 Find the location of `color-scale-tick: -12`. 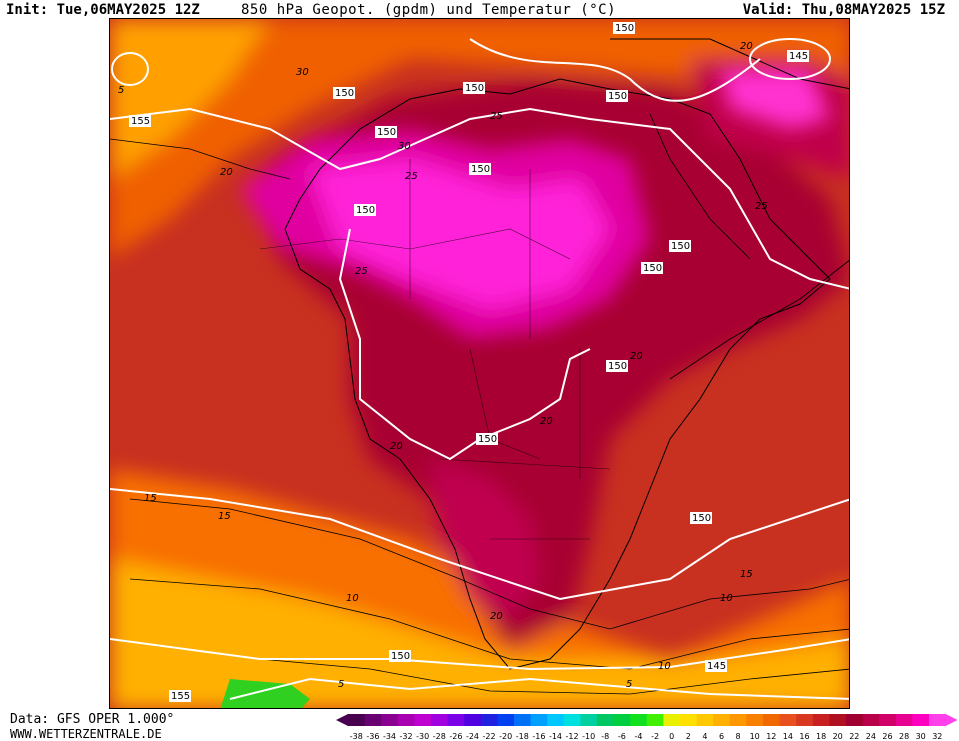

color-scale-tick: -12 is located at coordinates (572, 736).